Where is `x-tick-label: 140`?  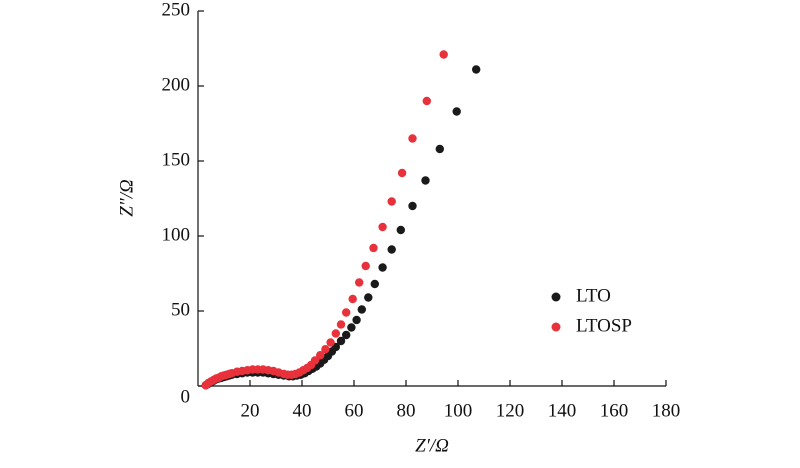
x-tick-label: 140 is located at coordinates (562, 410).